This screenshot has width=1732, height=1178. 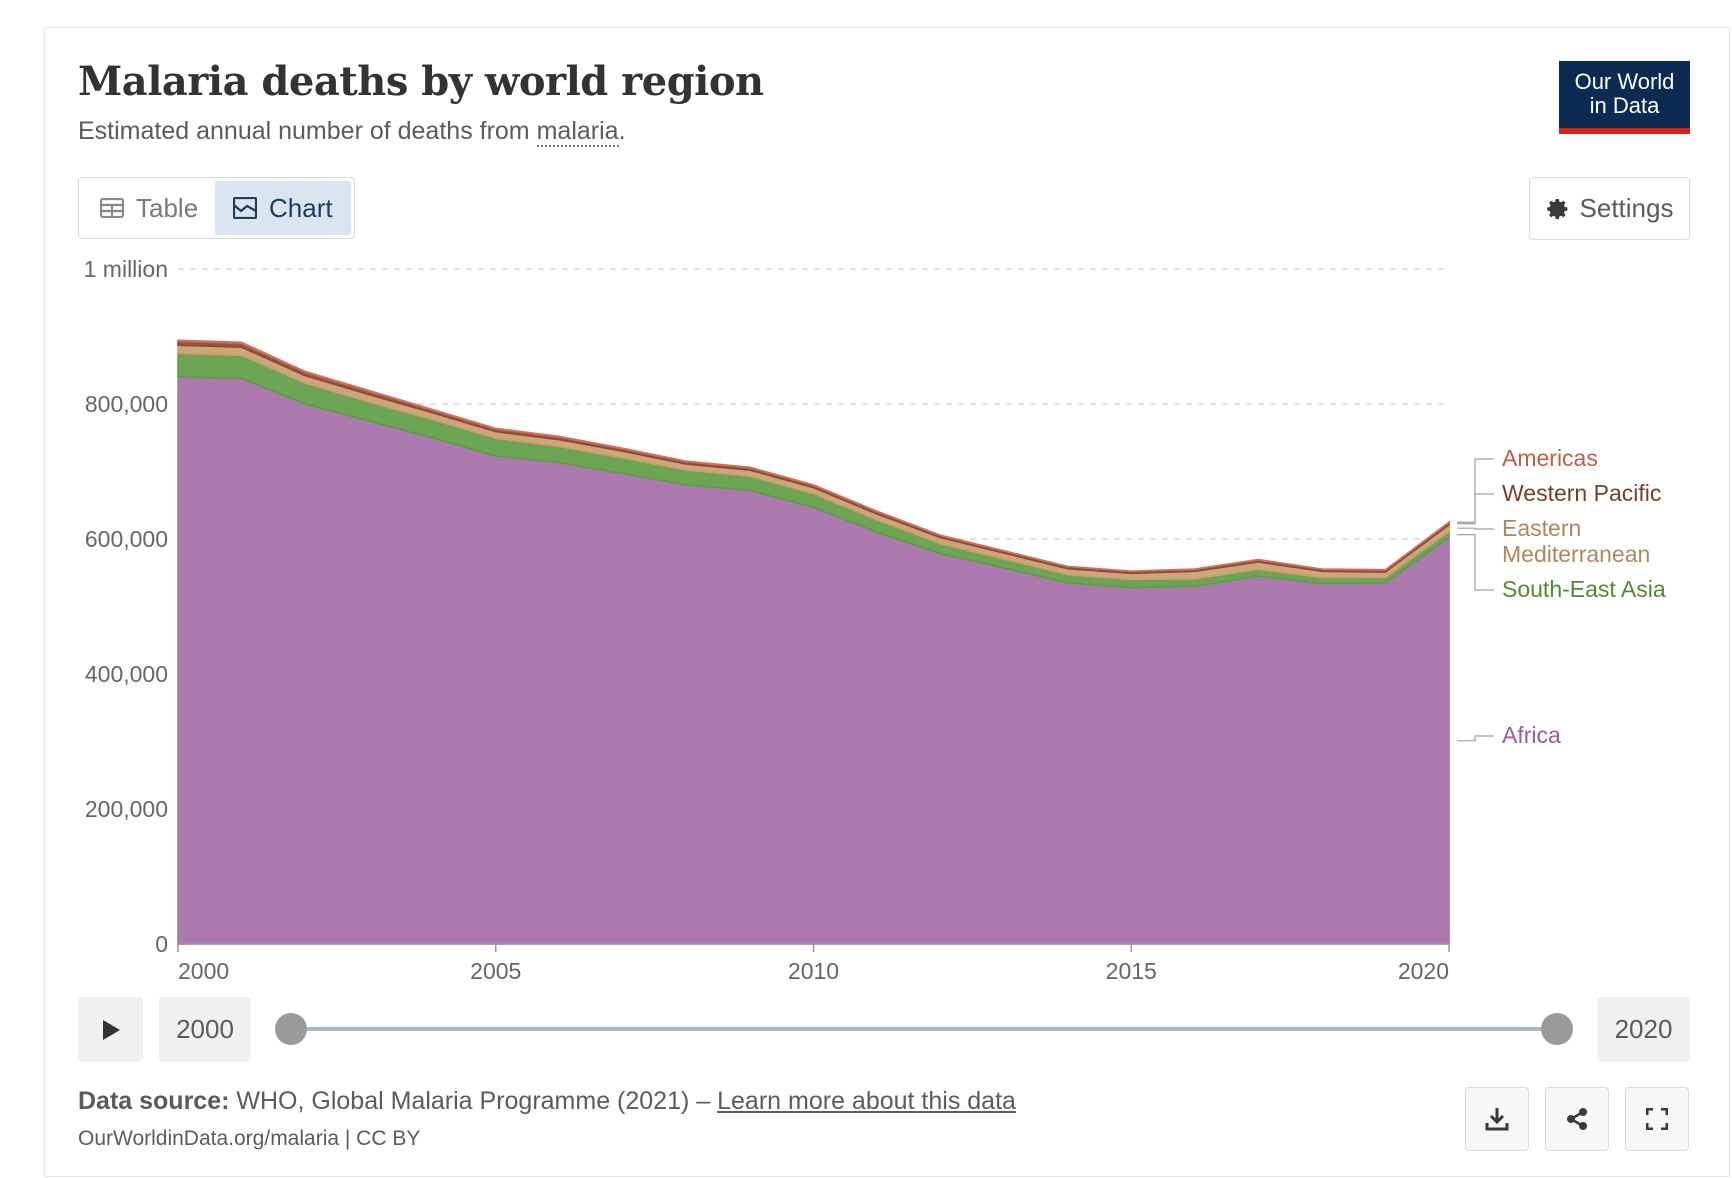 I want to click on table-icon, so click(x=112, y=208).